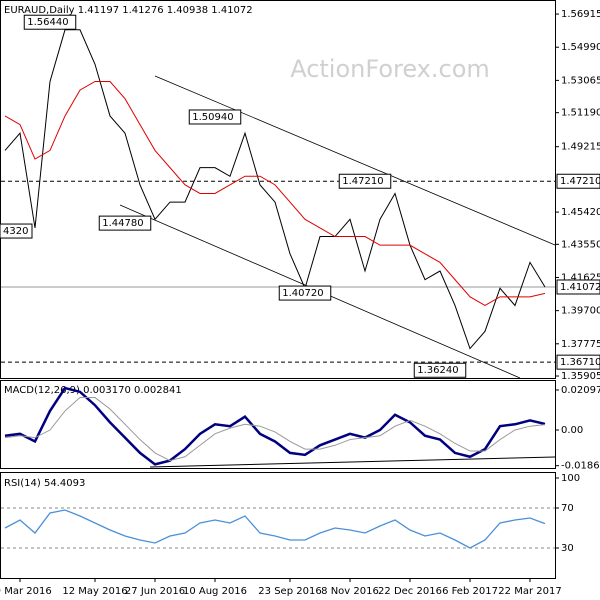 Image resolution: width=600 pixels, height=600 pixels. I want to click on y-tick-label: 1.41625, so click(580, 277).